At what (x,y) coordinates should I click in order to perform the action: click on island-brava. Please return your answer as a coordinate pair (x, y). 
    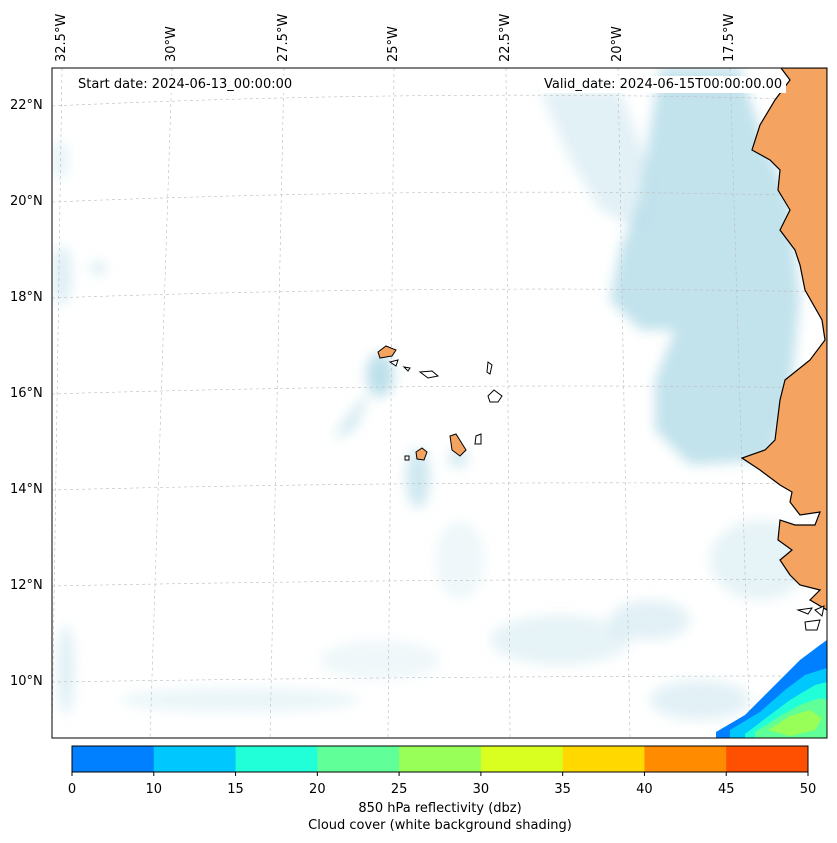
    Looking at the image, I should click on (407, 458).